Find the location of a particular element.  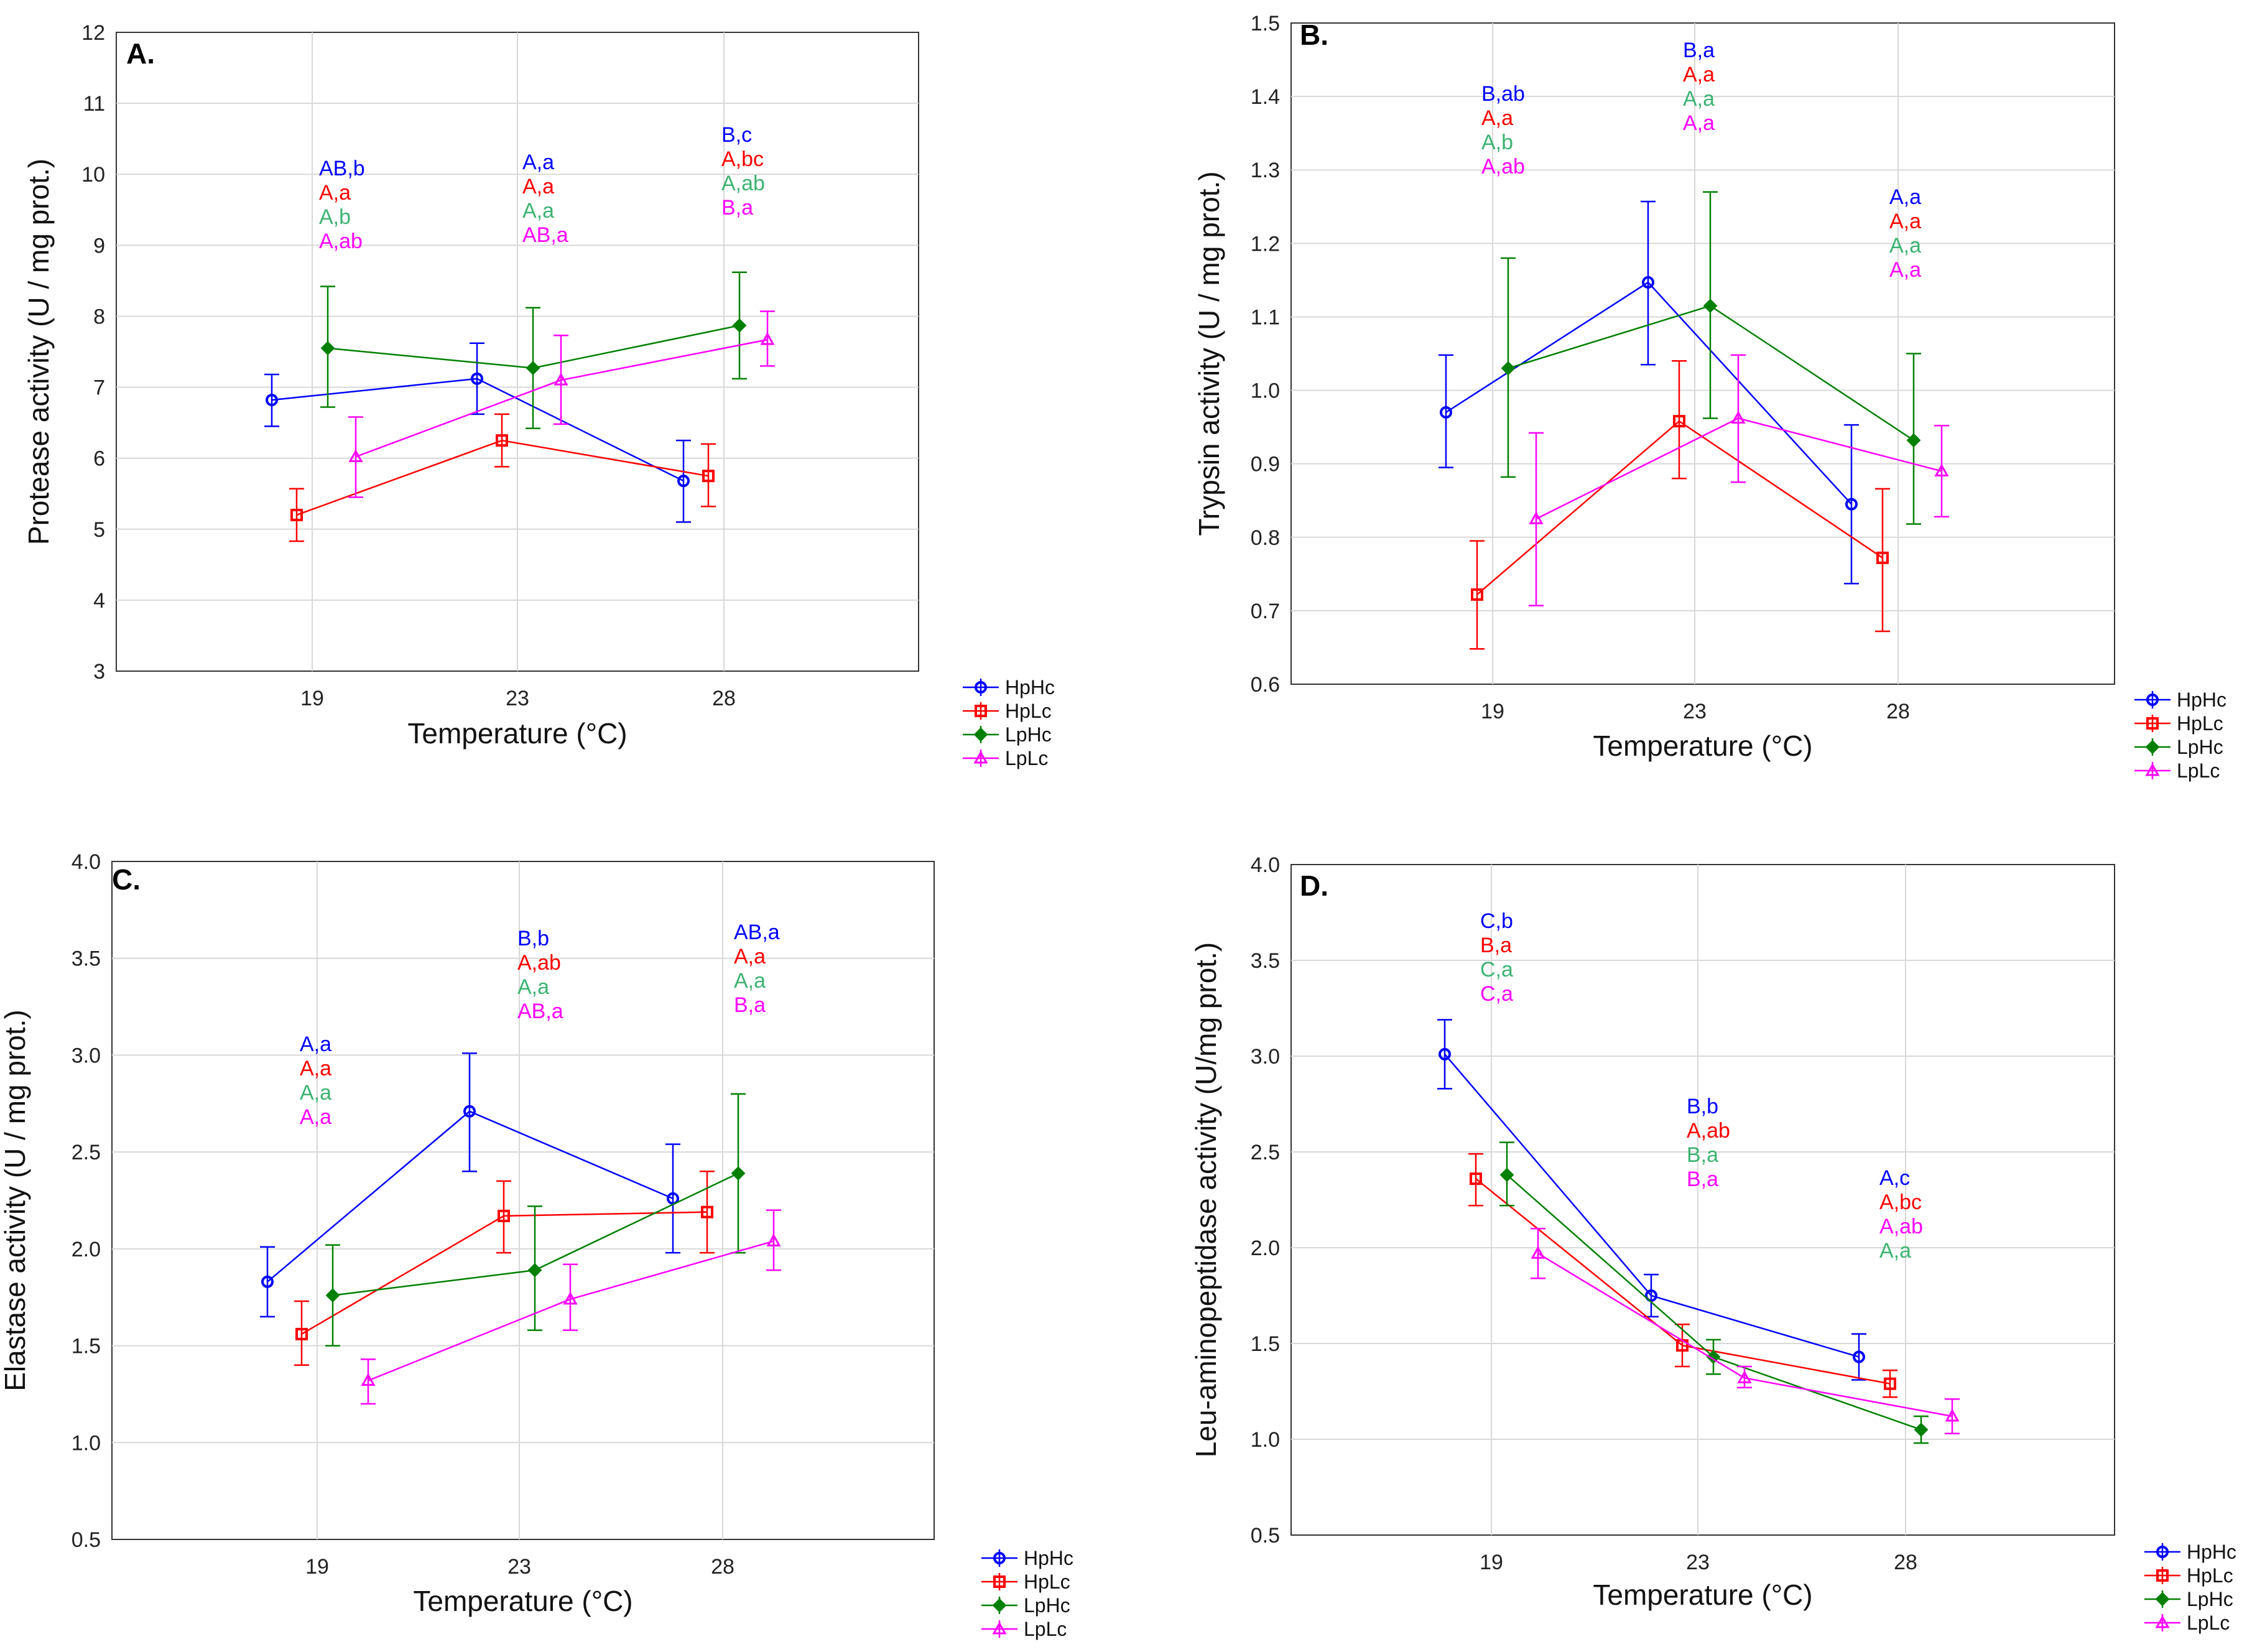

y-tick-label: 9 is located at coordinates (99, 246).